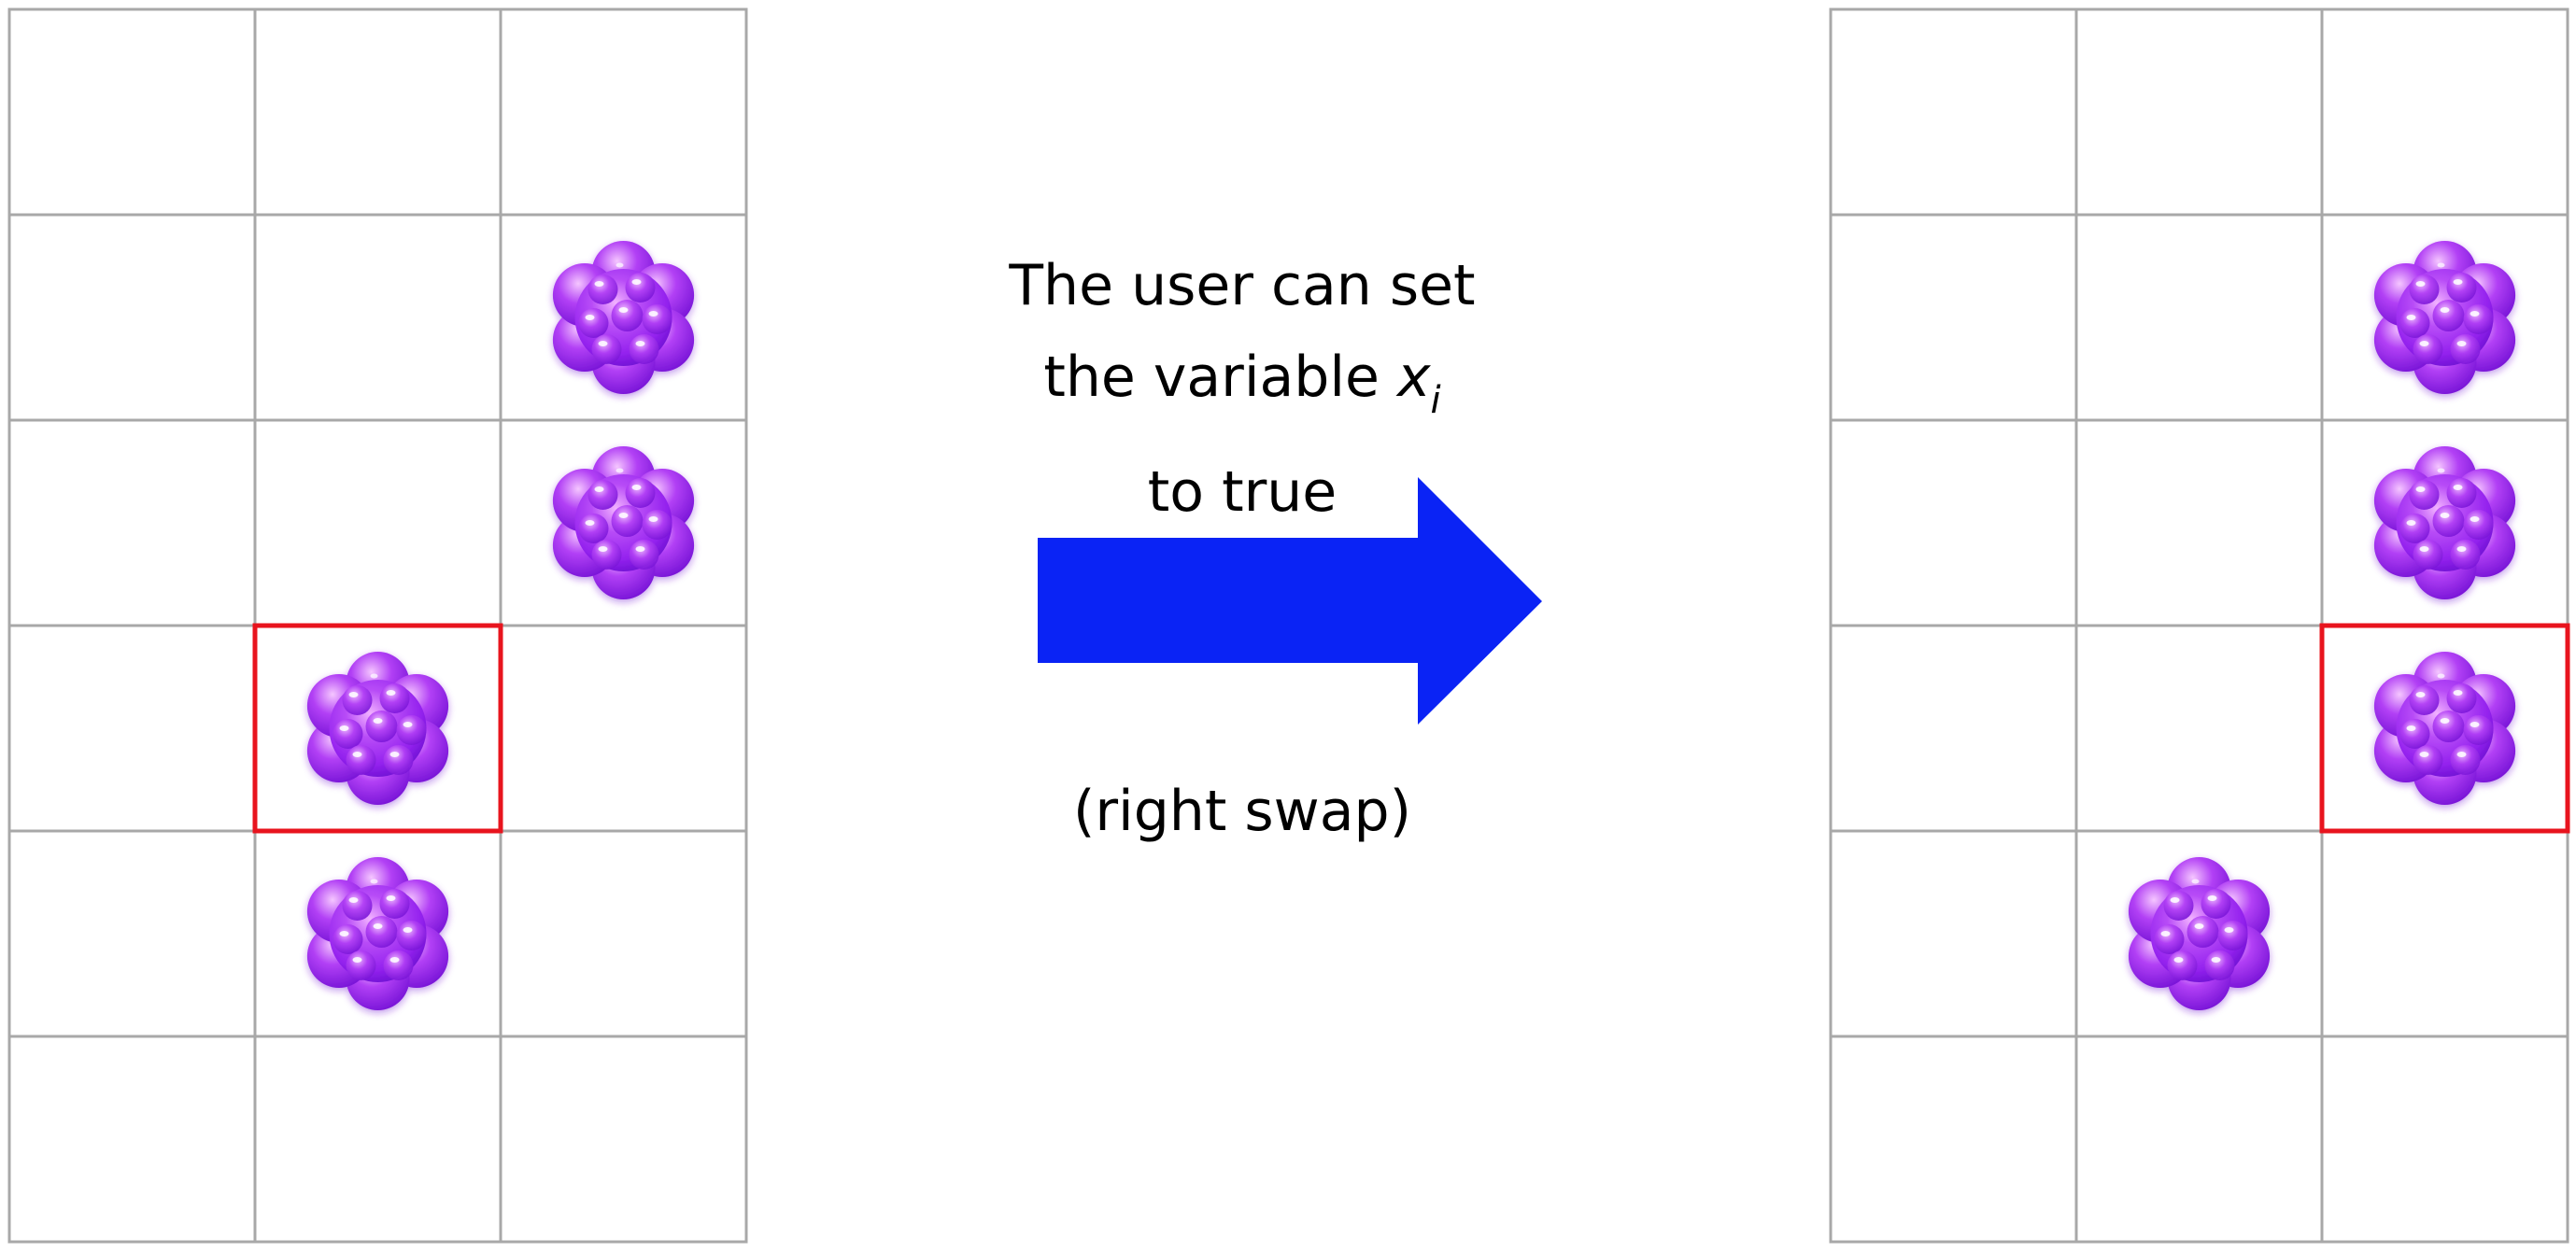 Image resolution: width=2576 pixels, height=1253 pixels. I want to click on variable-symbol: x, so click(1414, 377).